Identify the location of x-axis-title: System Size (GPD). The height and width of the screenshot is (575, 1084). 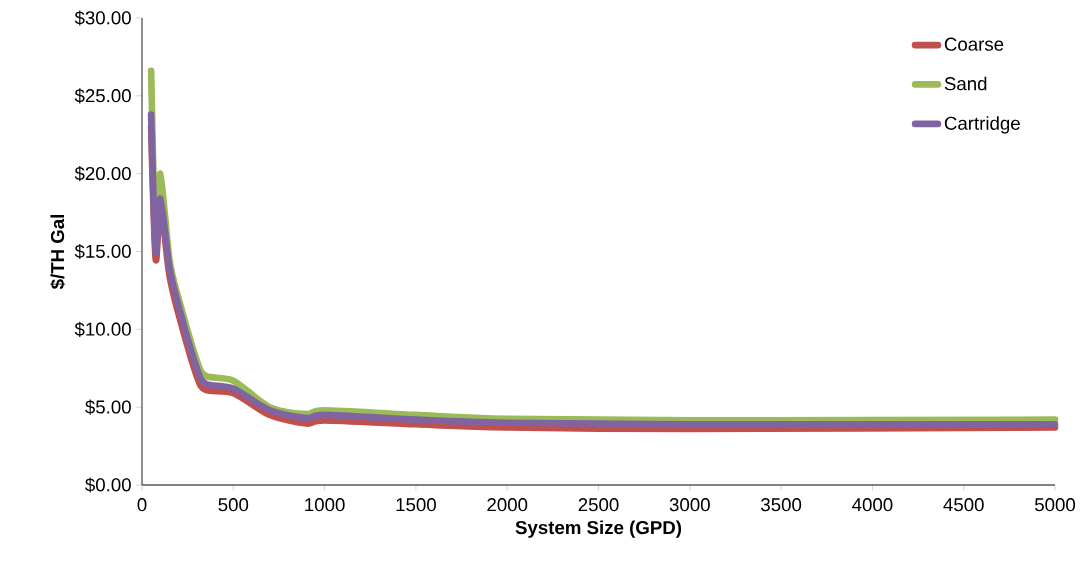
(598, 529).